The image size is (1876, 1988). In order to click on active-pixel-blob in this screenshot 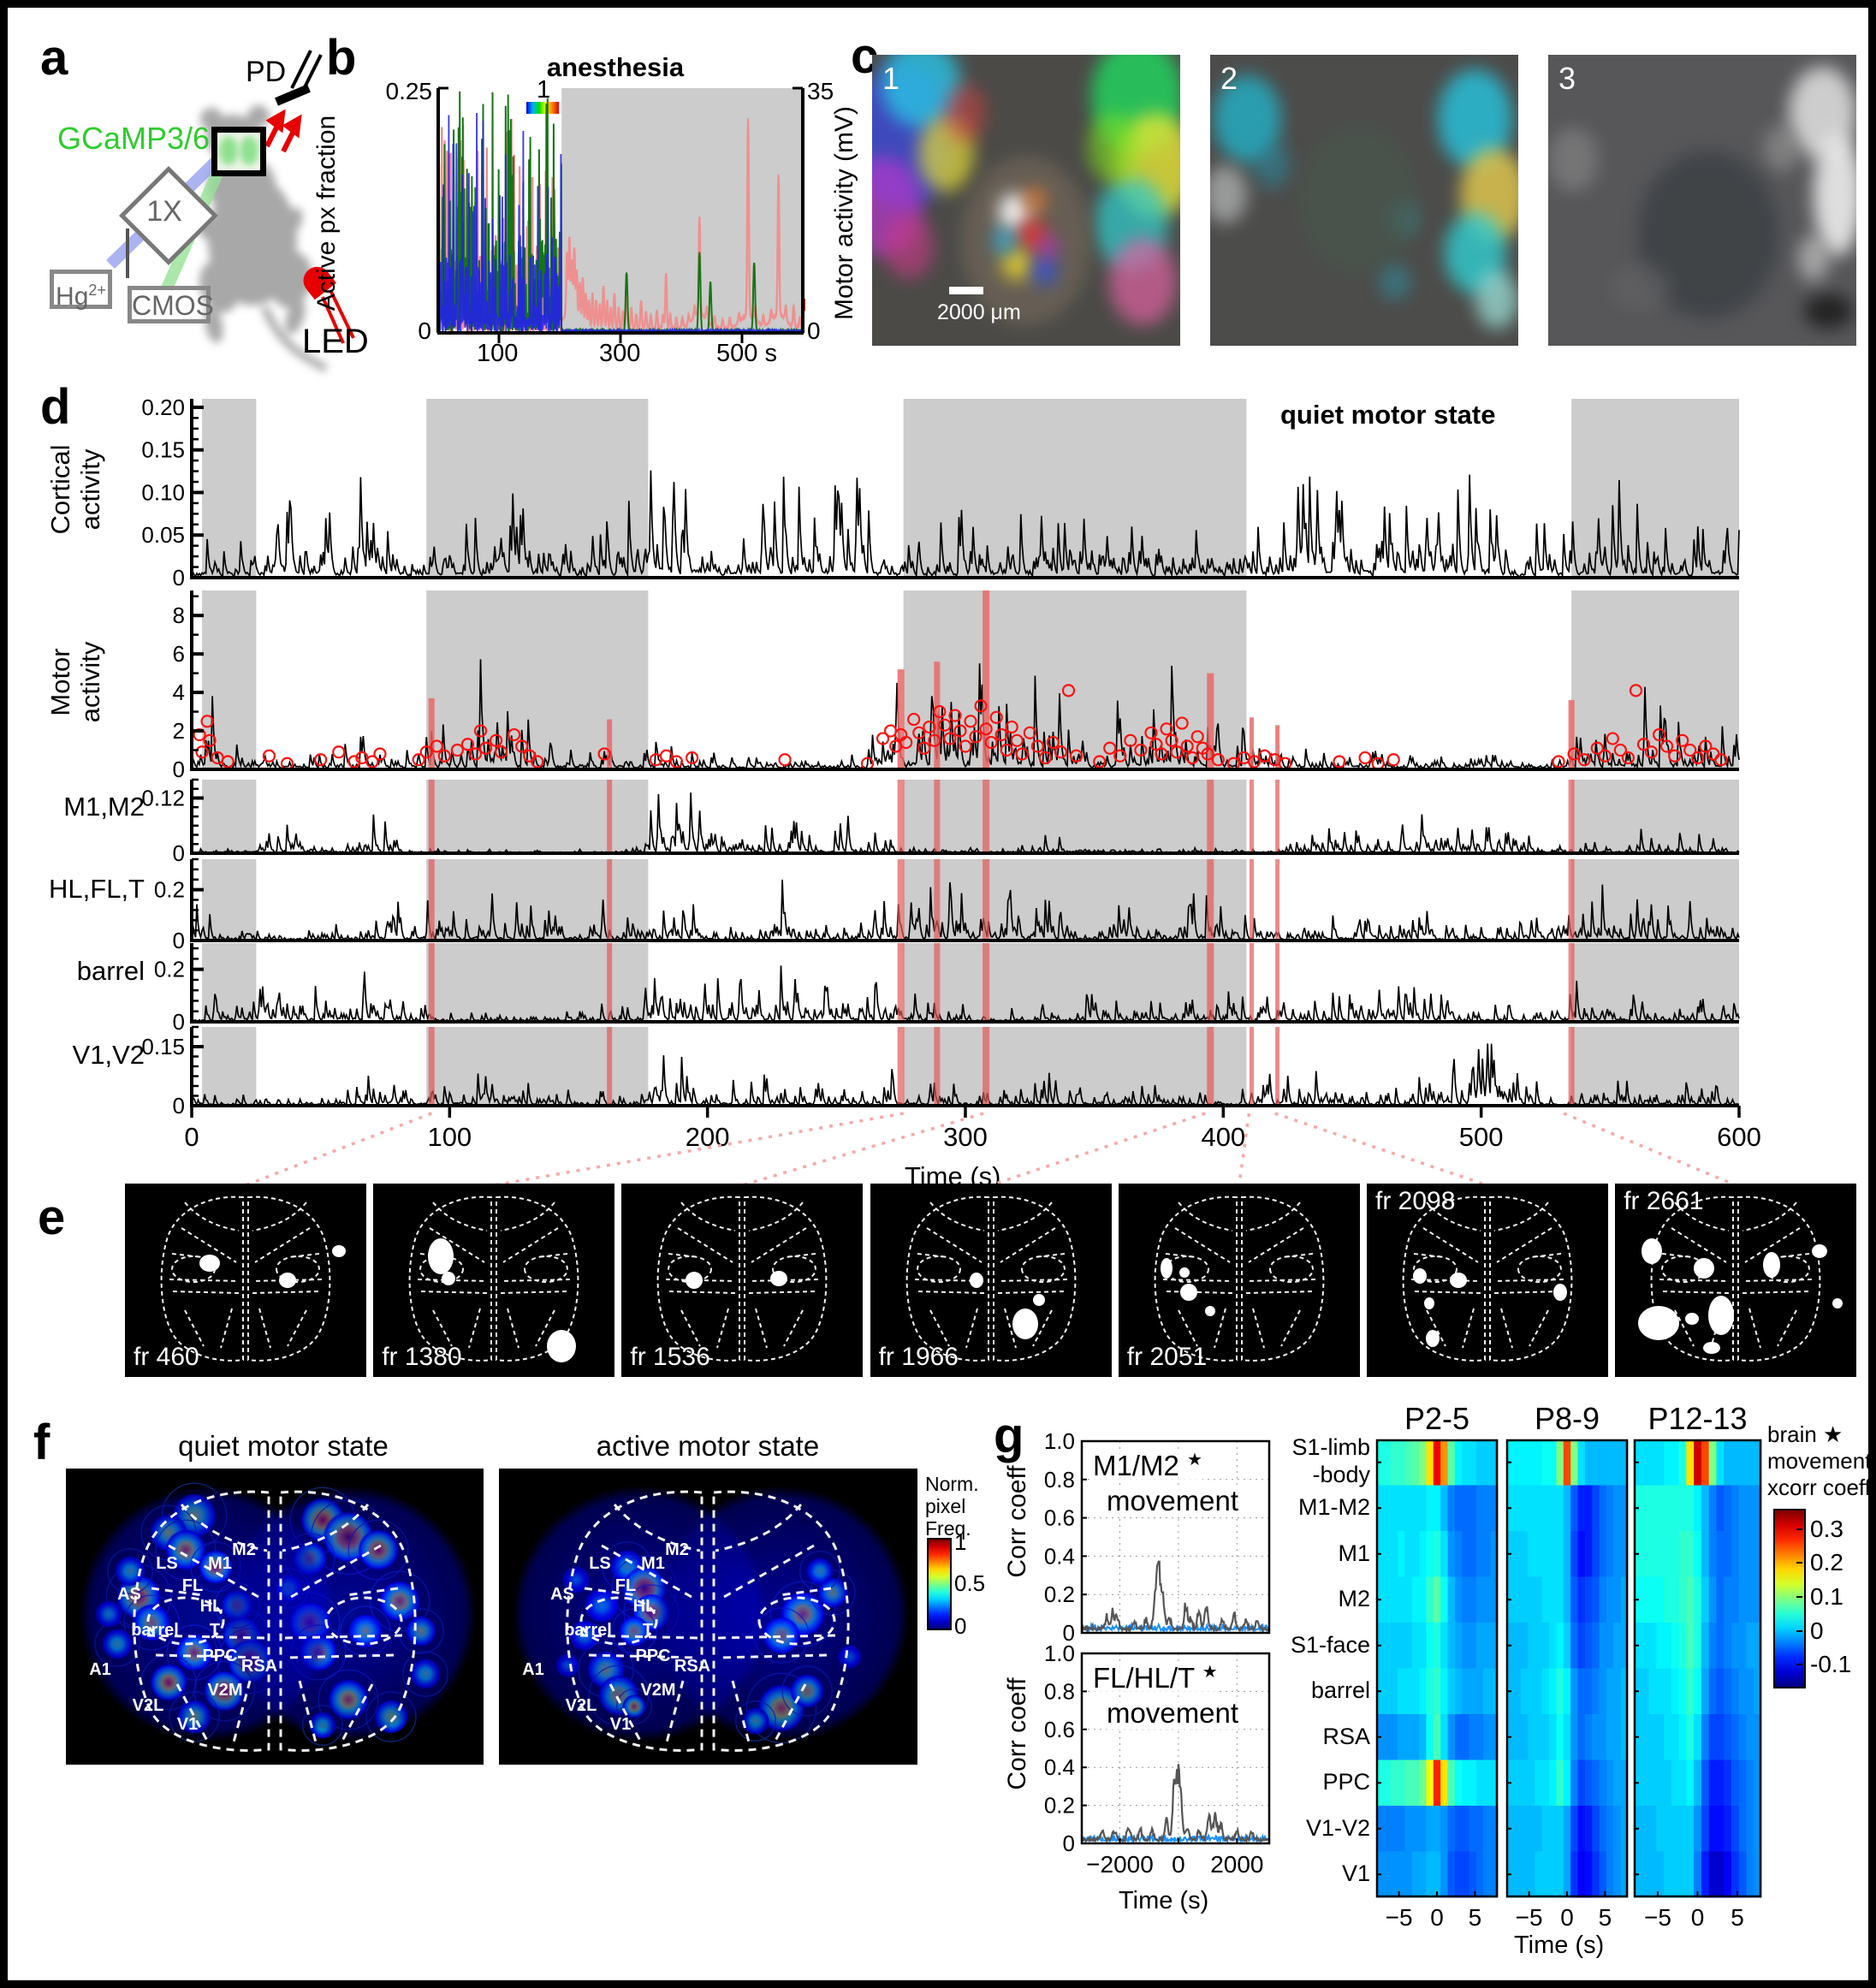, I will do `click(1420, 1276)`.